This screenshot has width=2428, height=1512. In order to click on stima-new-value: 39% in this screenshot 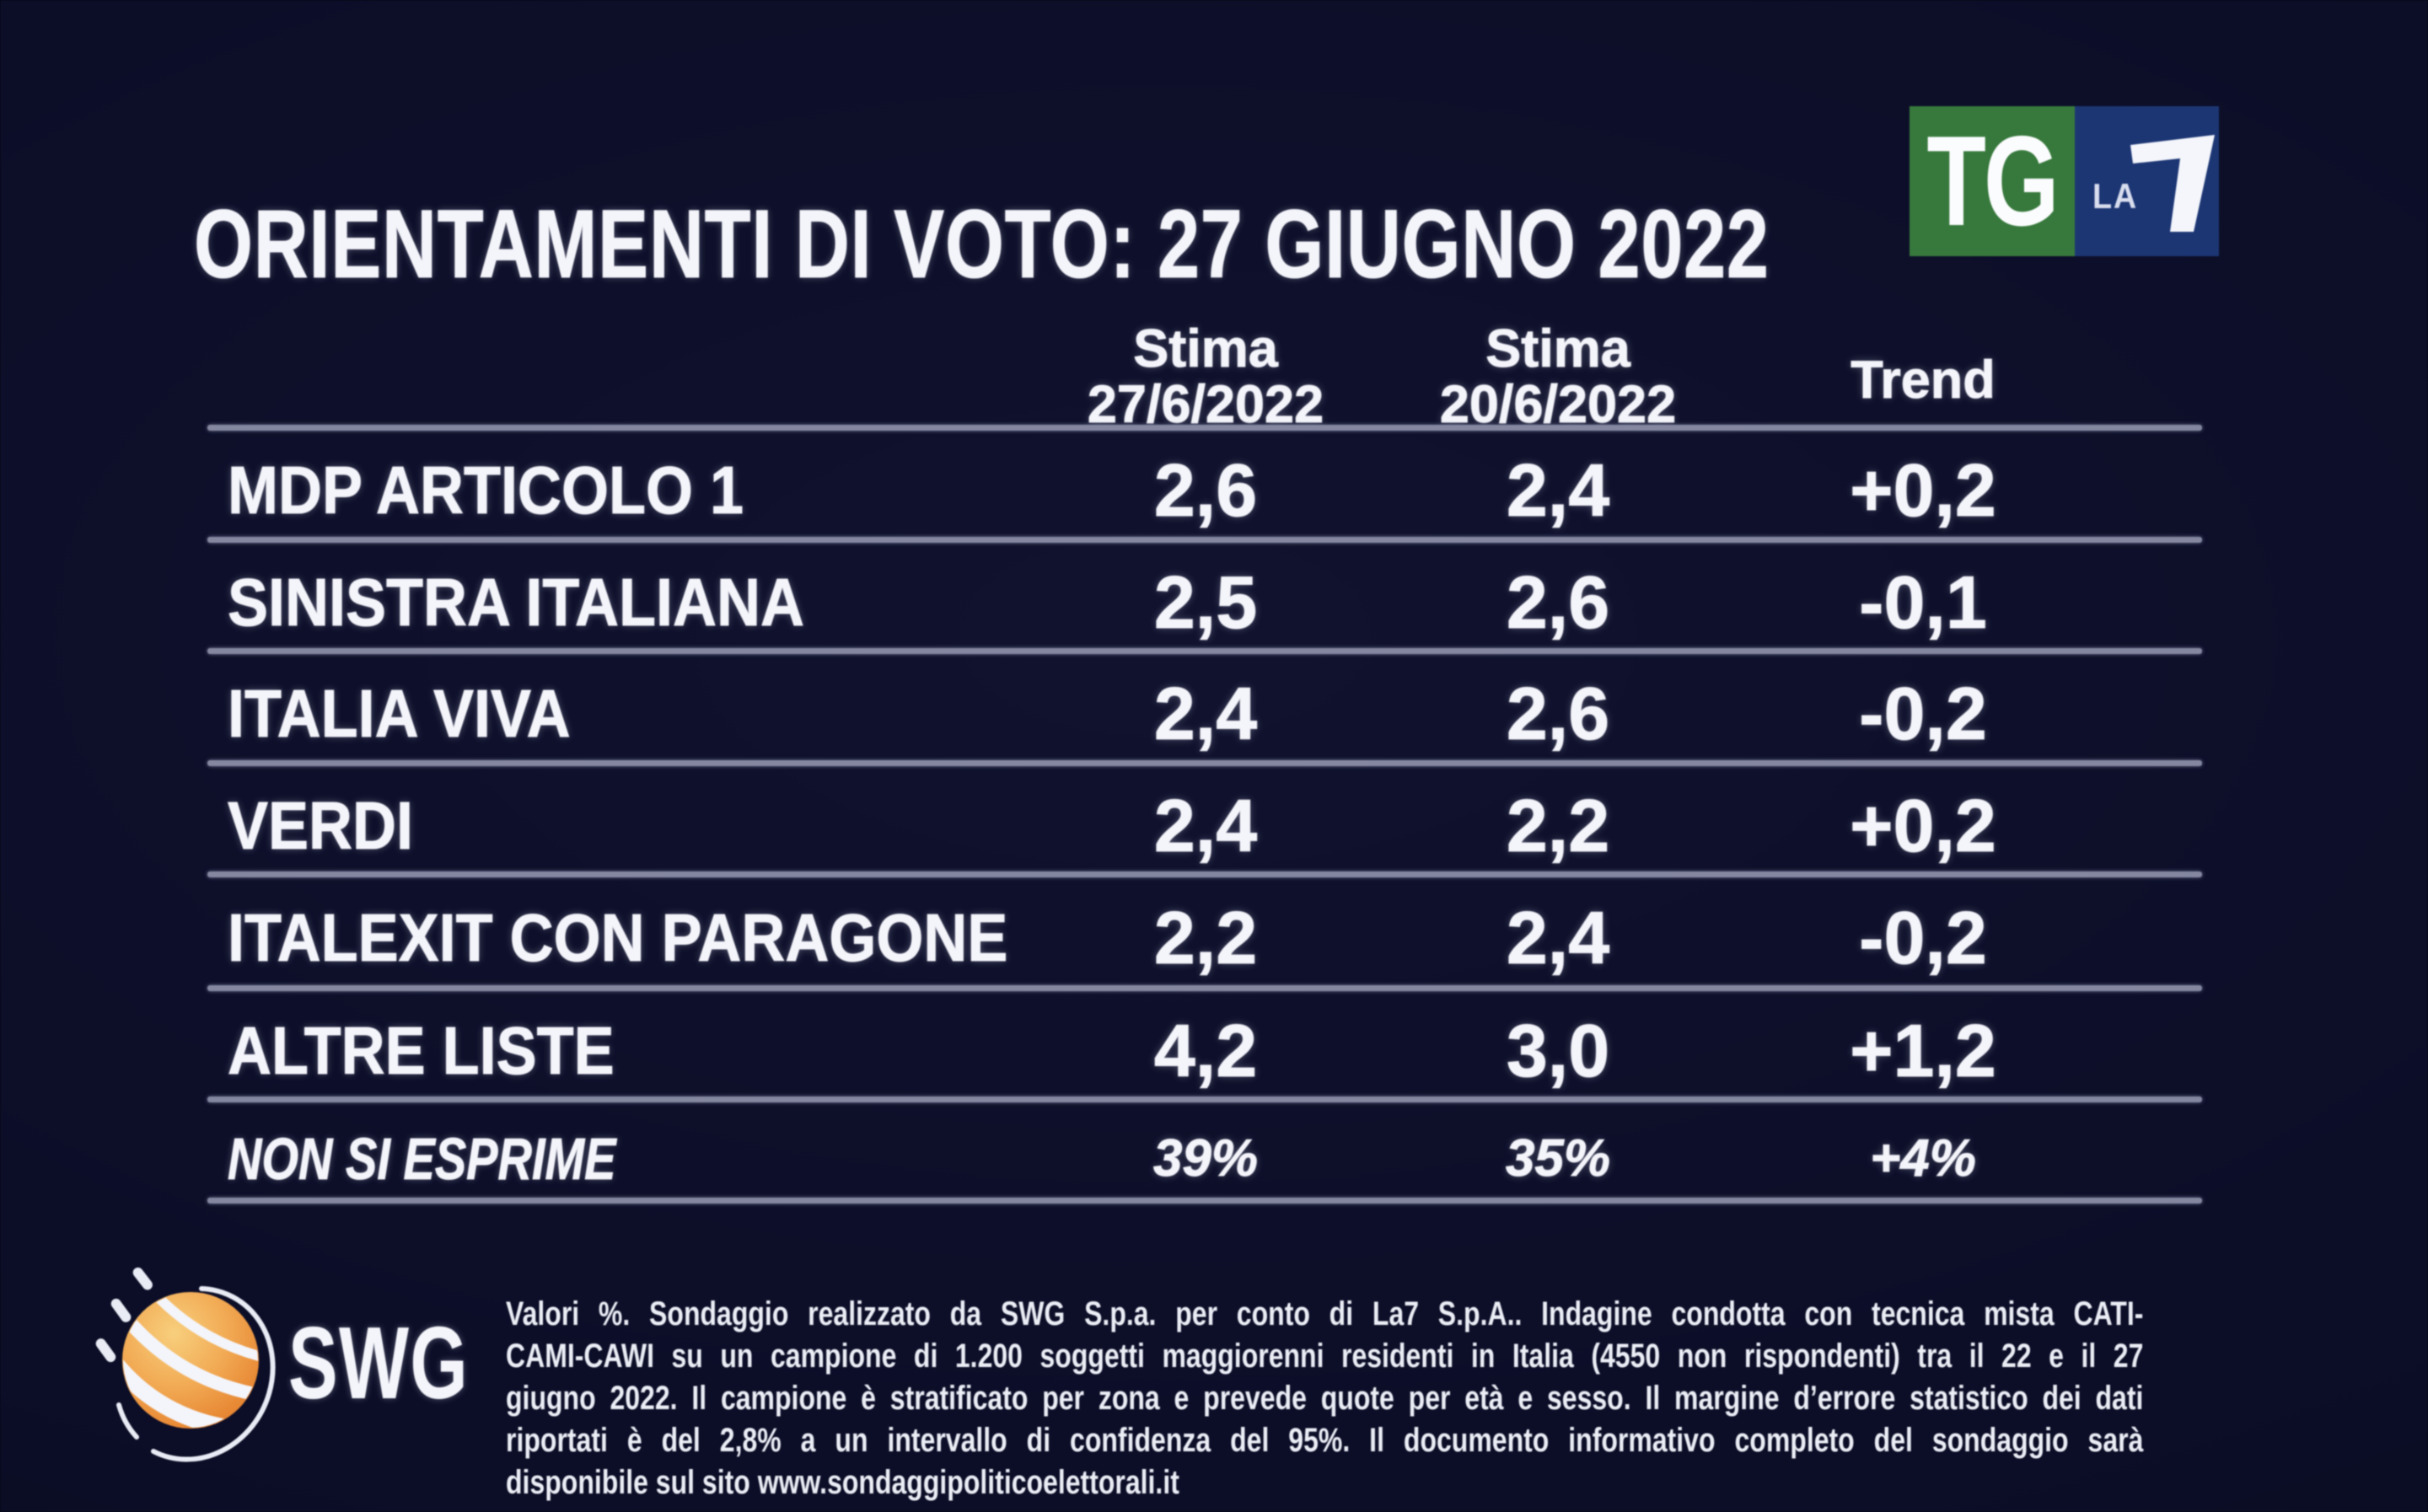, I will do `click(1205, 1158)`.